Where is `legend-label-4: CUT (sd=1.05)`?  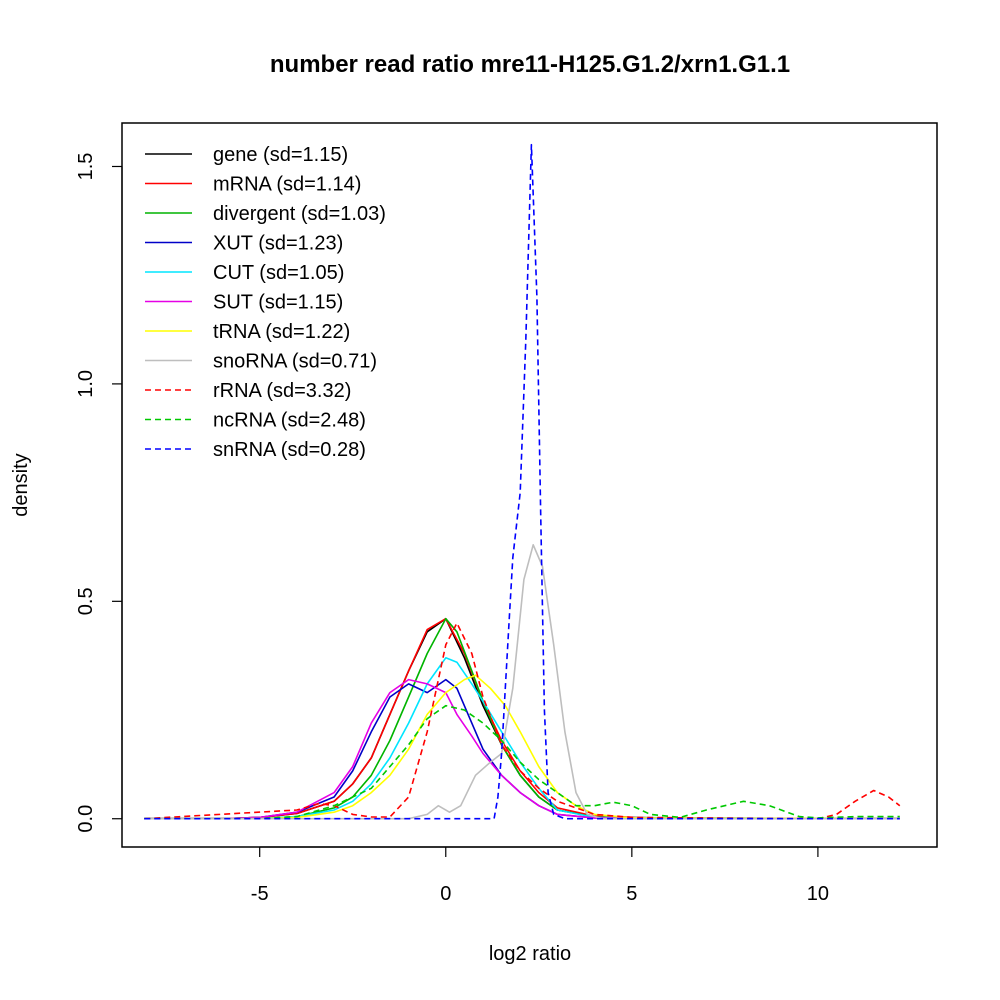 legend-label-4: CUT (sd=1.05) is located at coordinates (278, 273).